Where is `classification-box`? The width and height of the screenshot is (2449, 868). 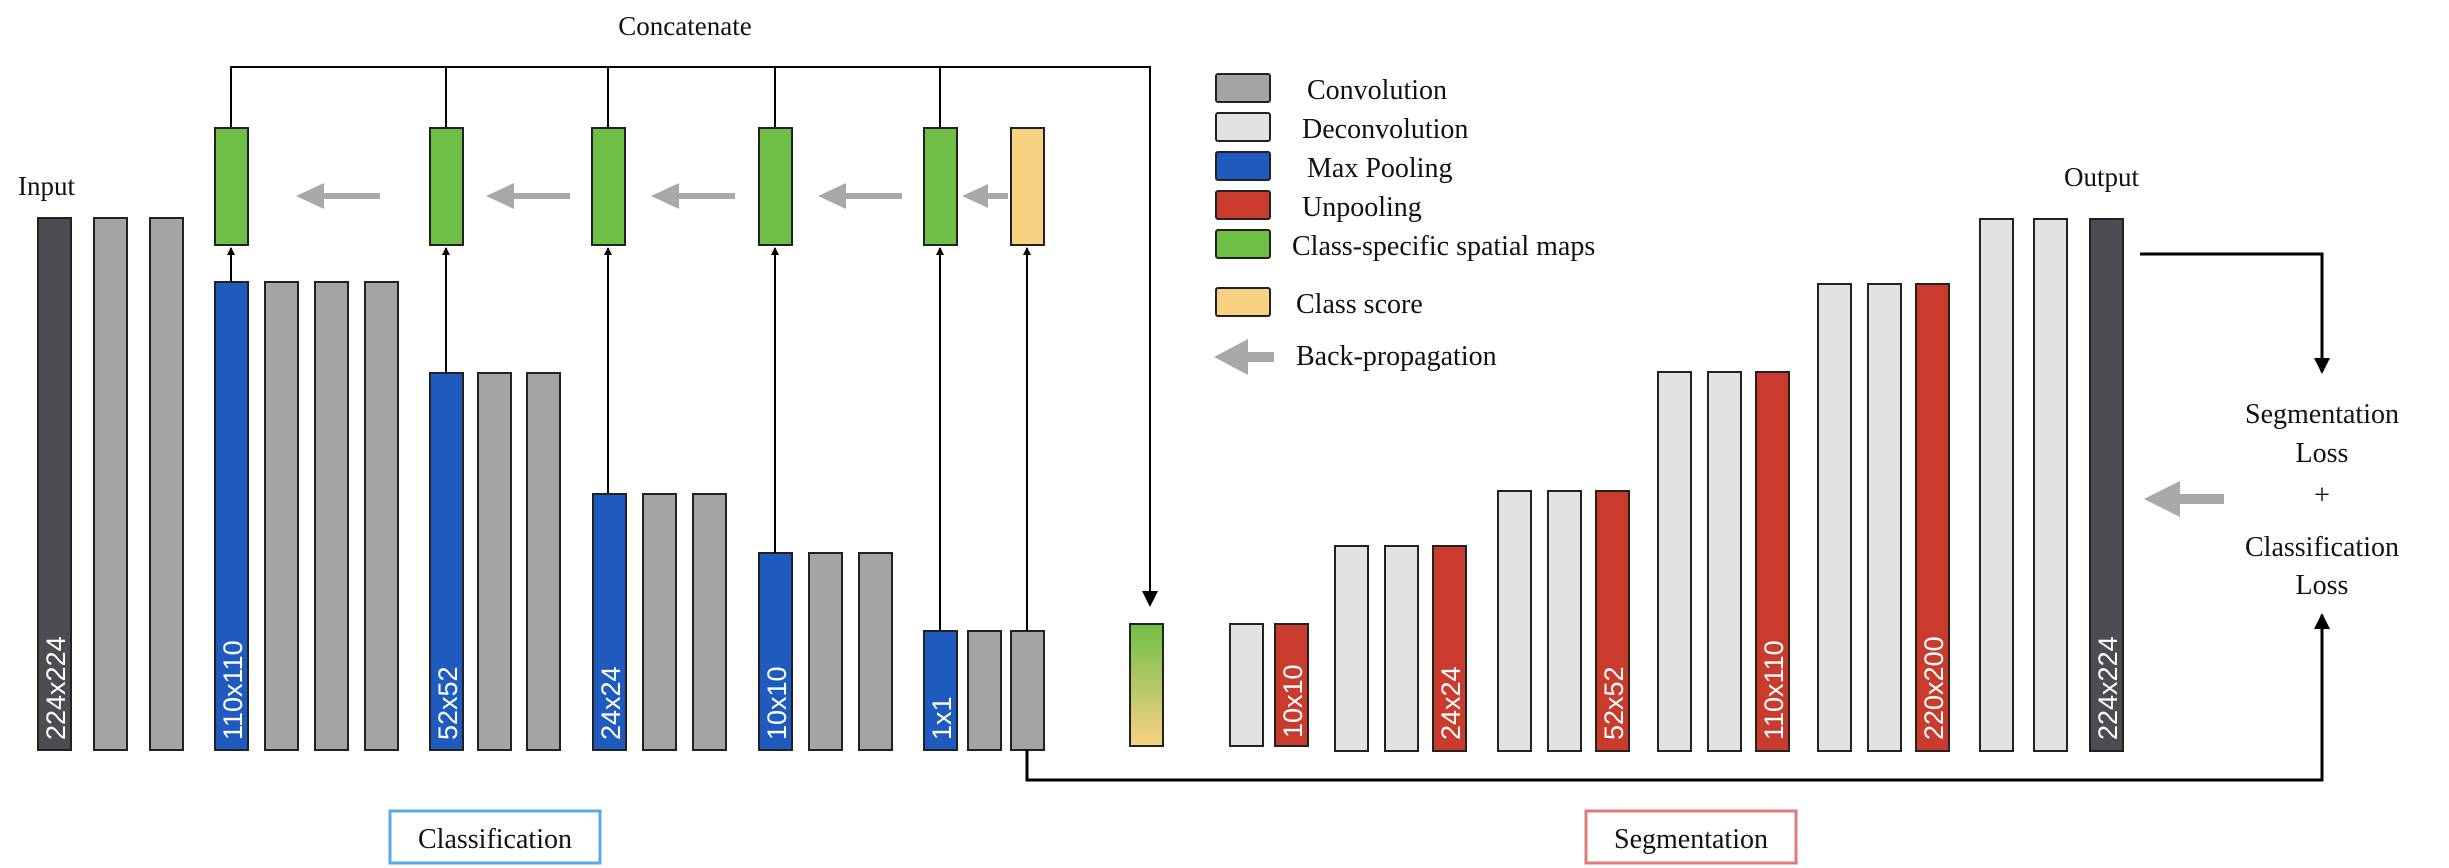 classification-box is located at coordinates (495, 837).